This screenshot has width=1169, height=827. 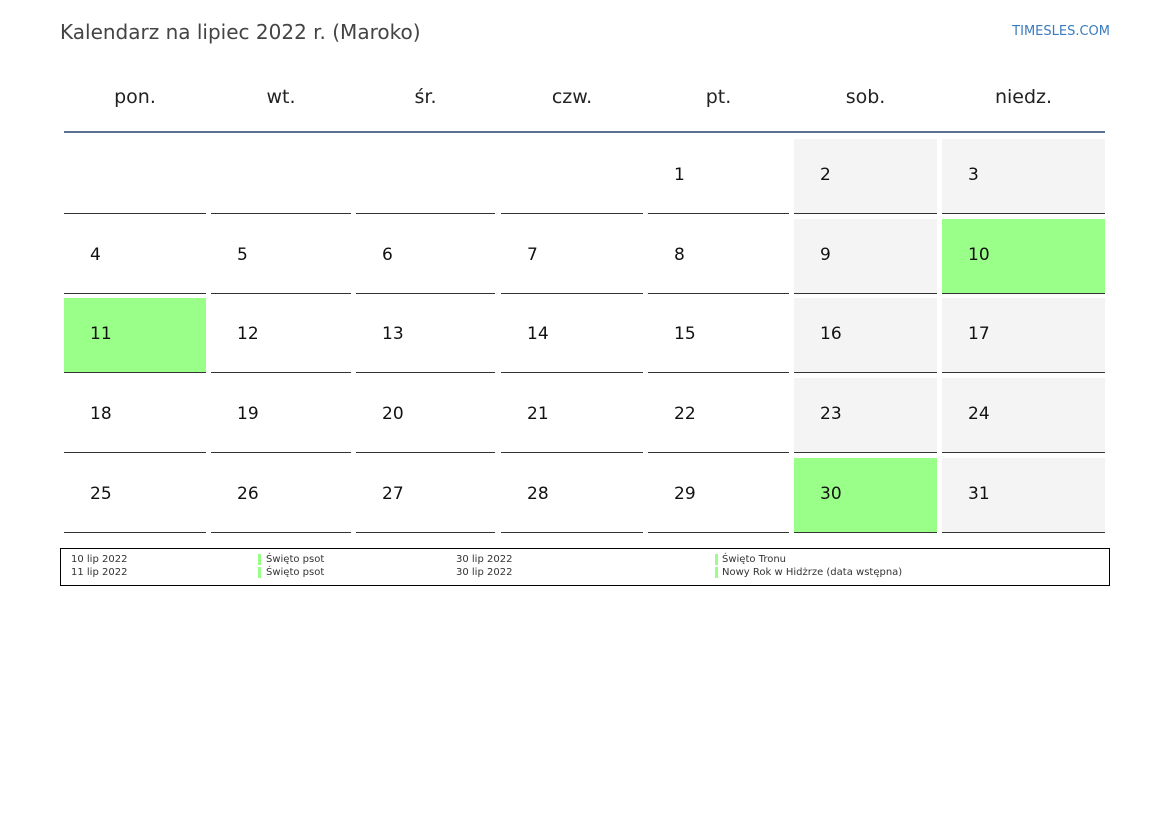 What do you see at coordinates (572, 335) in the screenshot?
I see `day-cell: 14` at bounding box center [572, 335].